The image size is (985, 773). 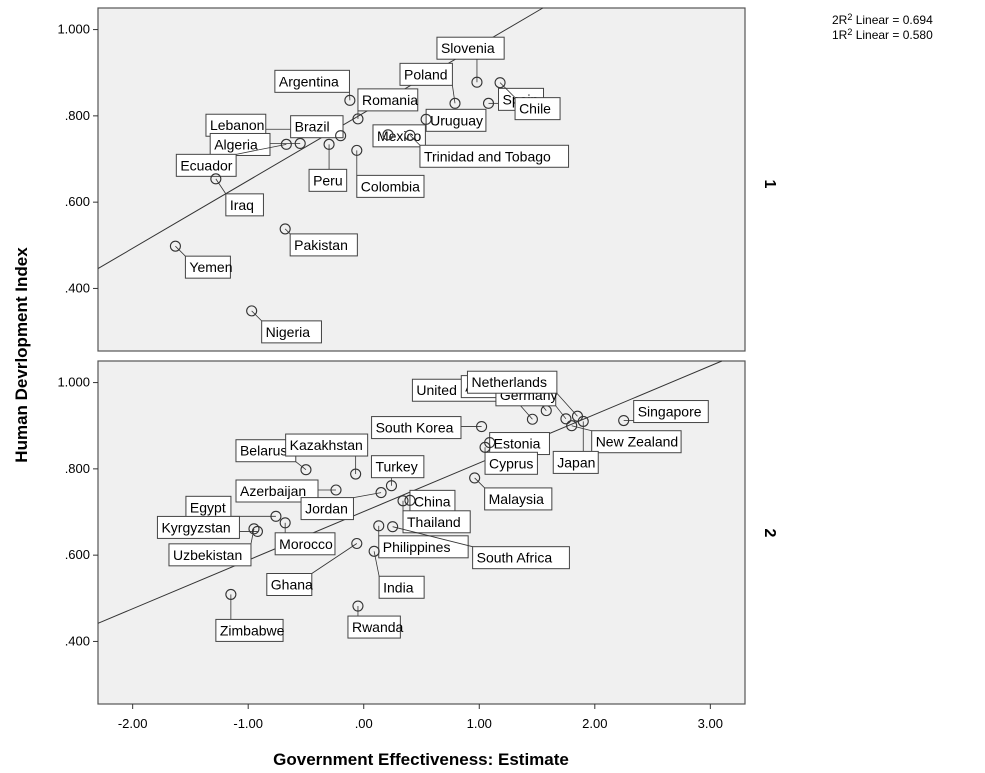 What do you see at coordinates (479, 723) in the screenshot?
I see `x-tick-label: 1.00` at bounding box center [479, 723].